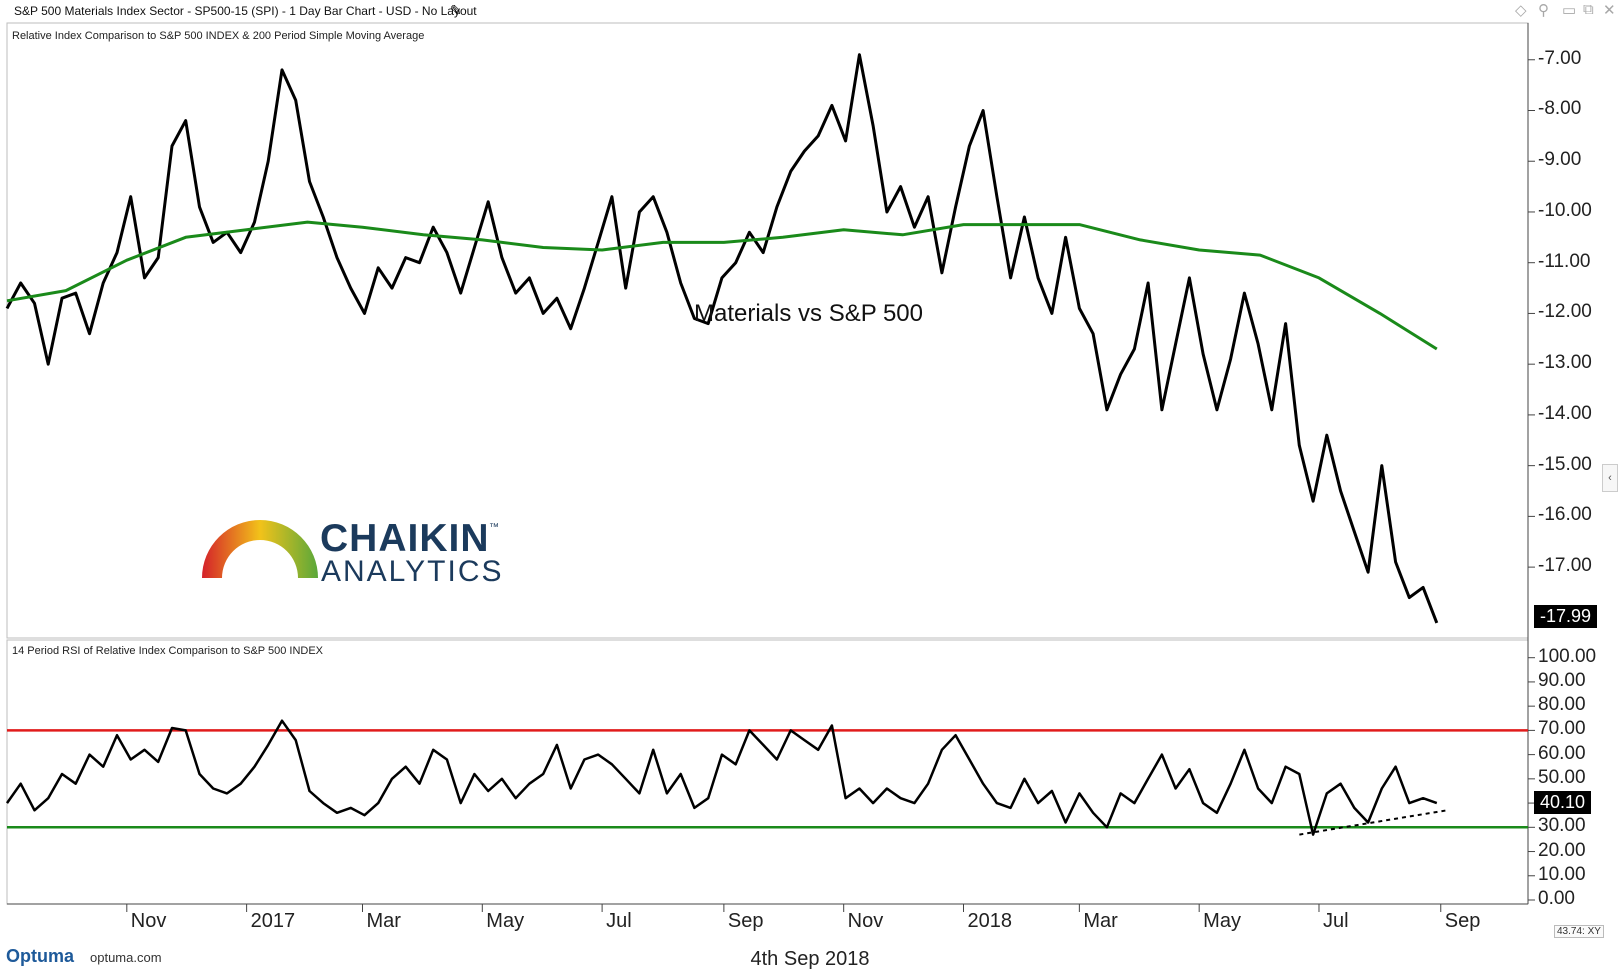  Describe the element at coordinates (126, 957) in the screenshot. I see `optuma-url: optuma.com` at that location.